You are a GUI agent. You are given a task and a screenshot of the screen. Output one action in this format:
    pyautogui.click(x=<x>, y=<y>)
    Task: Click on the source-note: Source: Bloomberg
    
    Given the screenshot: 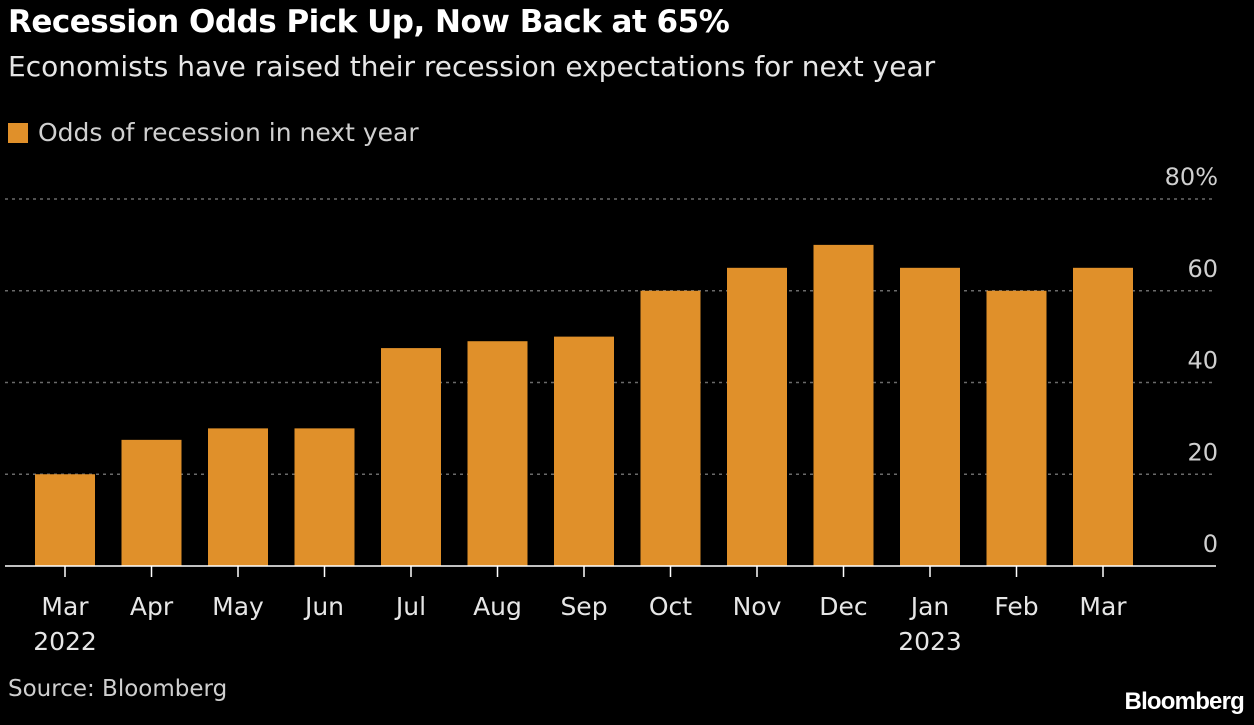 What is the action you would take?
    pyautogui.click(x=118, y=689)
    